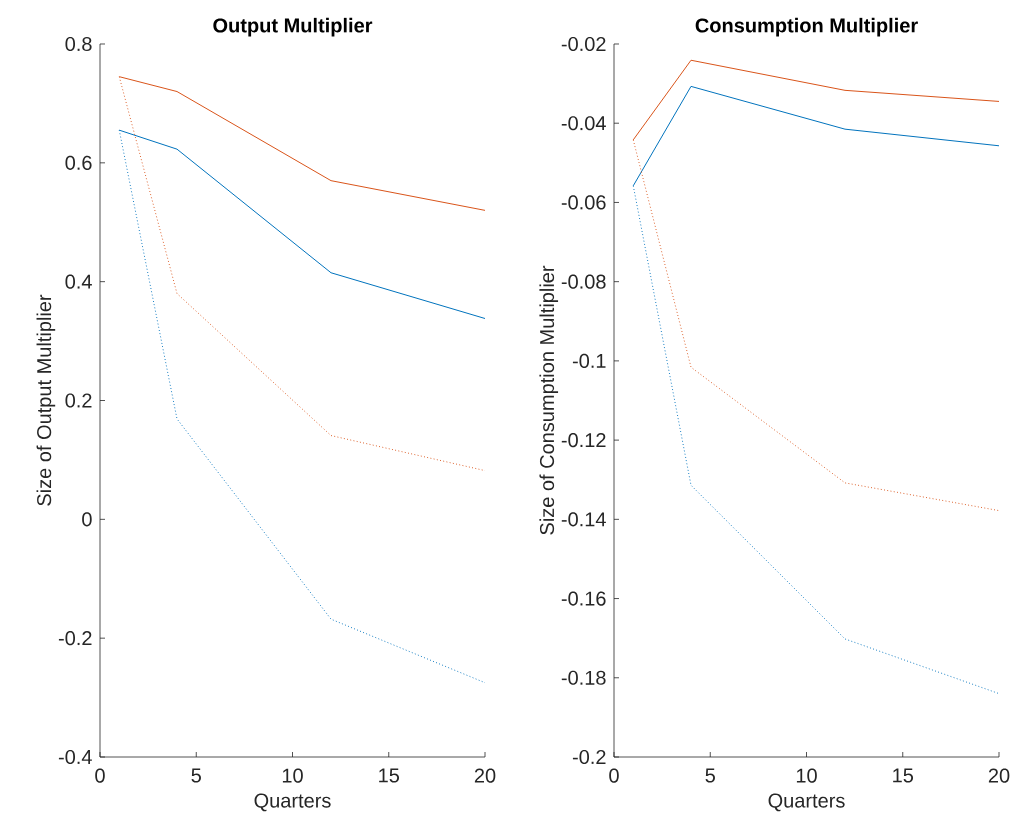 This screenshot has width=1019, height=834. Describe the element at coordinates (583, 677) in the screenshot. I see `y-tick-label: -0.18` at that location.